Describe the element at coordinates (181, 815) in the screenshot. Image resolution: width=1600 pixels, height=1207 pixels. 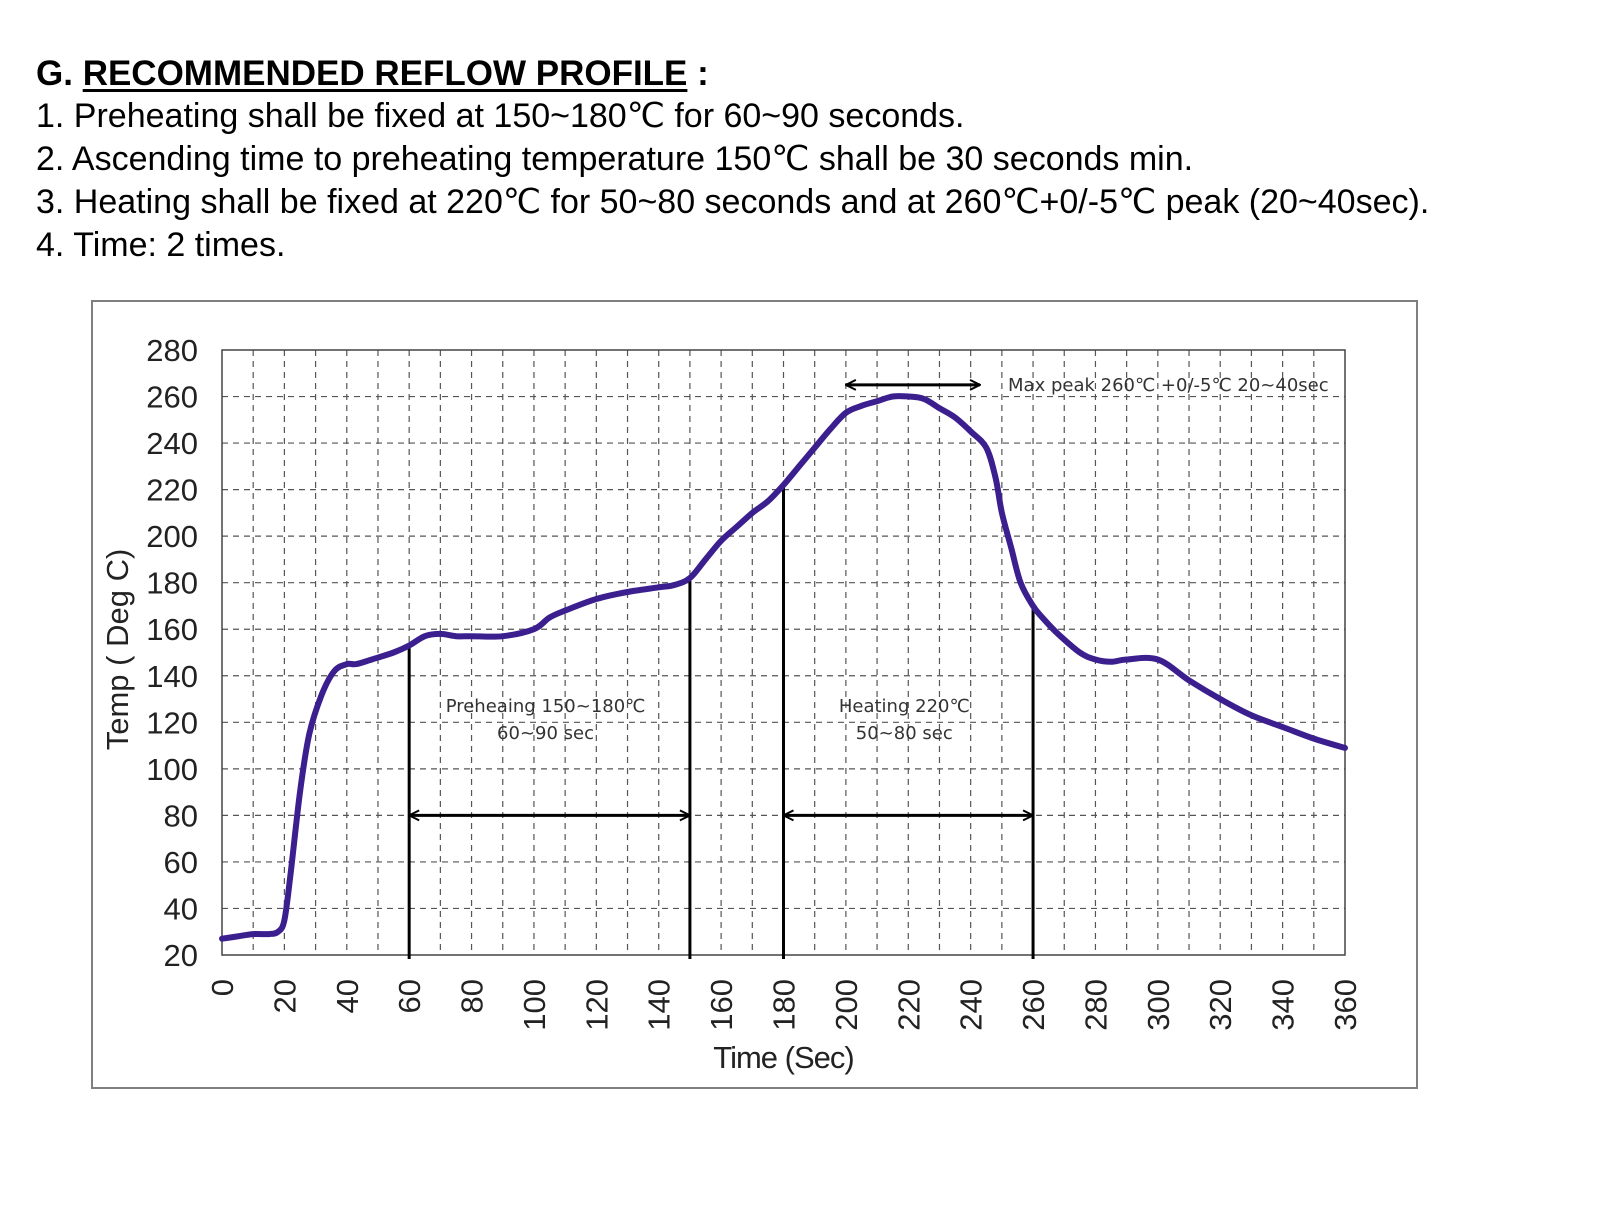
I see `y-tick-label: 80` at that location.